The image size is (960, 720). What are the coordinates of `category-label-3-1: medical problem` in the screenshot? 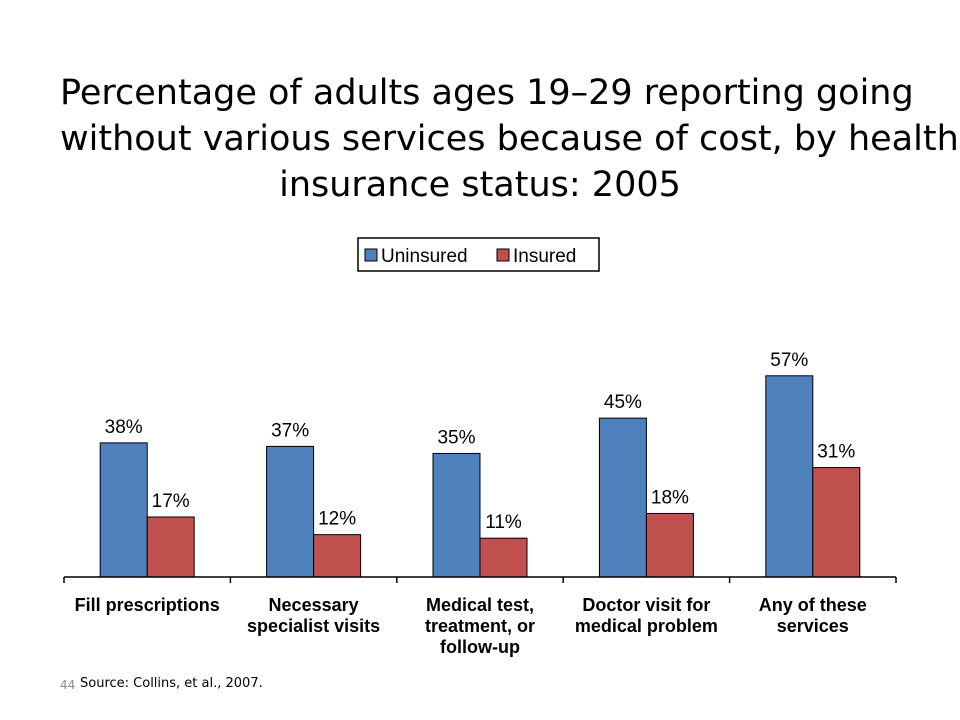 It's located at (646, 626).